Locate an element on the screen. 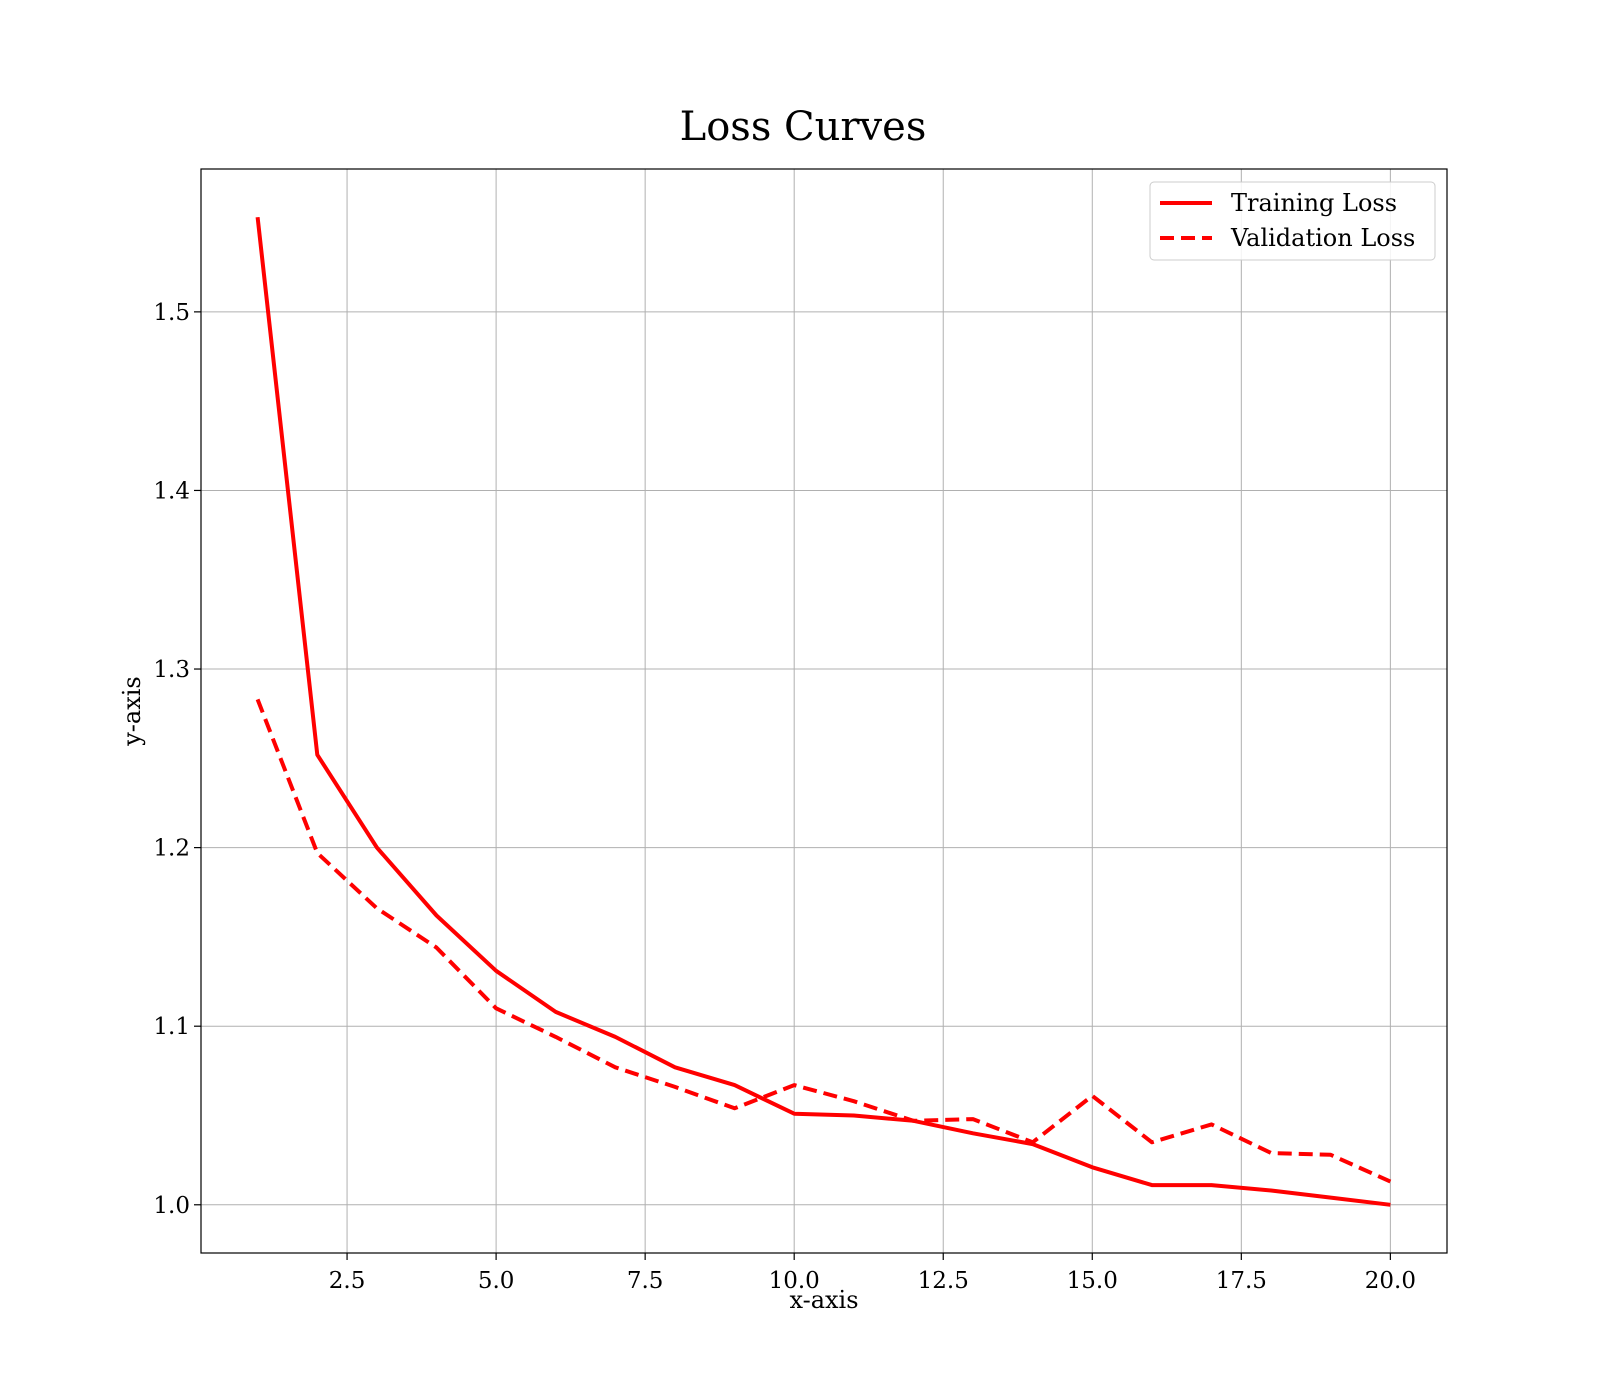  legend-label: Validation Loss is located at coordinates (1322, 238).